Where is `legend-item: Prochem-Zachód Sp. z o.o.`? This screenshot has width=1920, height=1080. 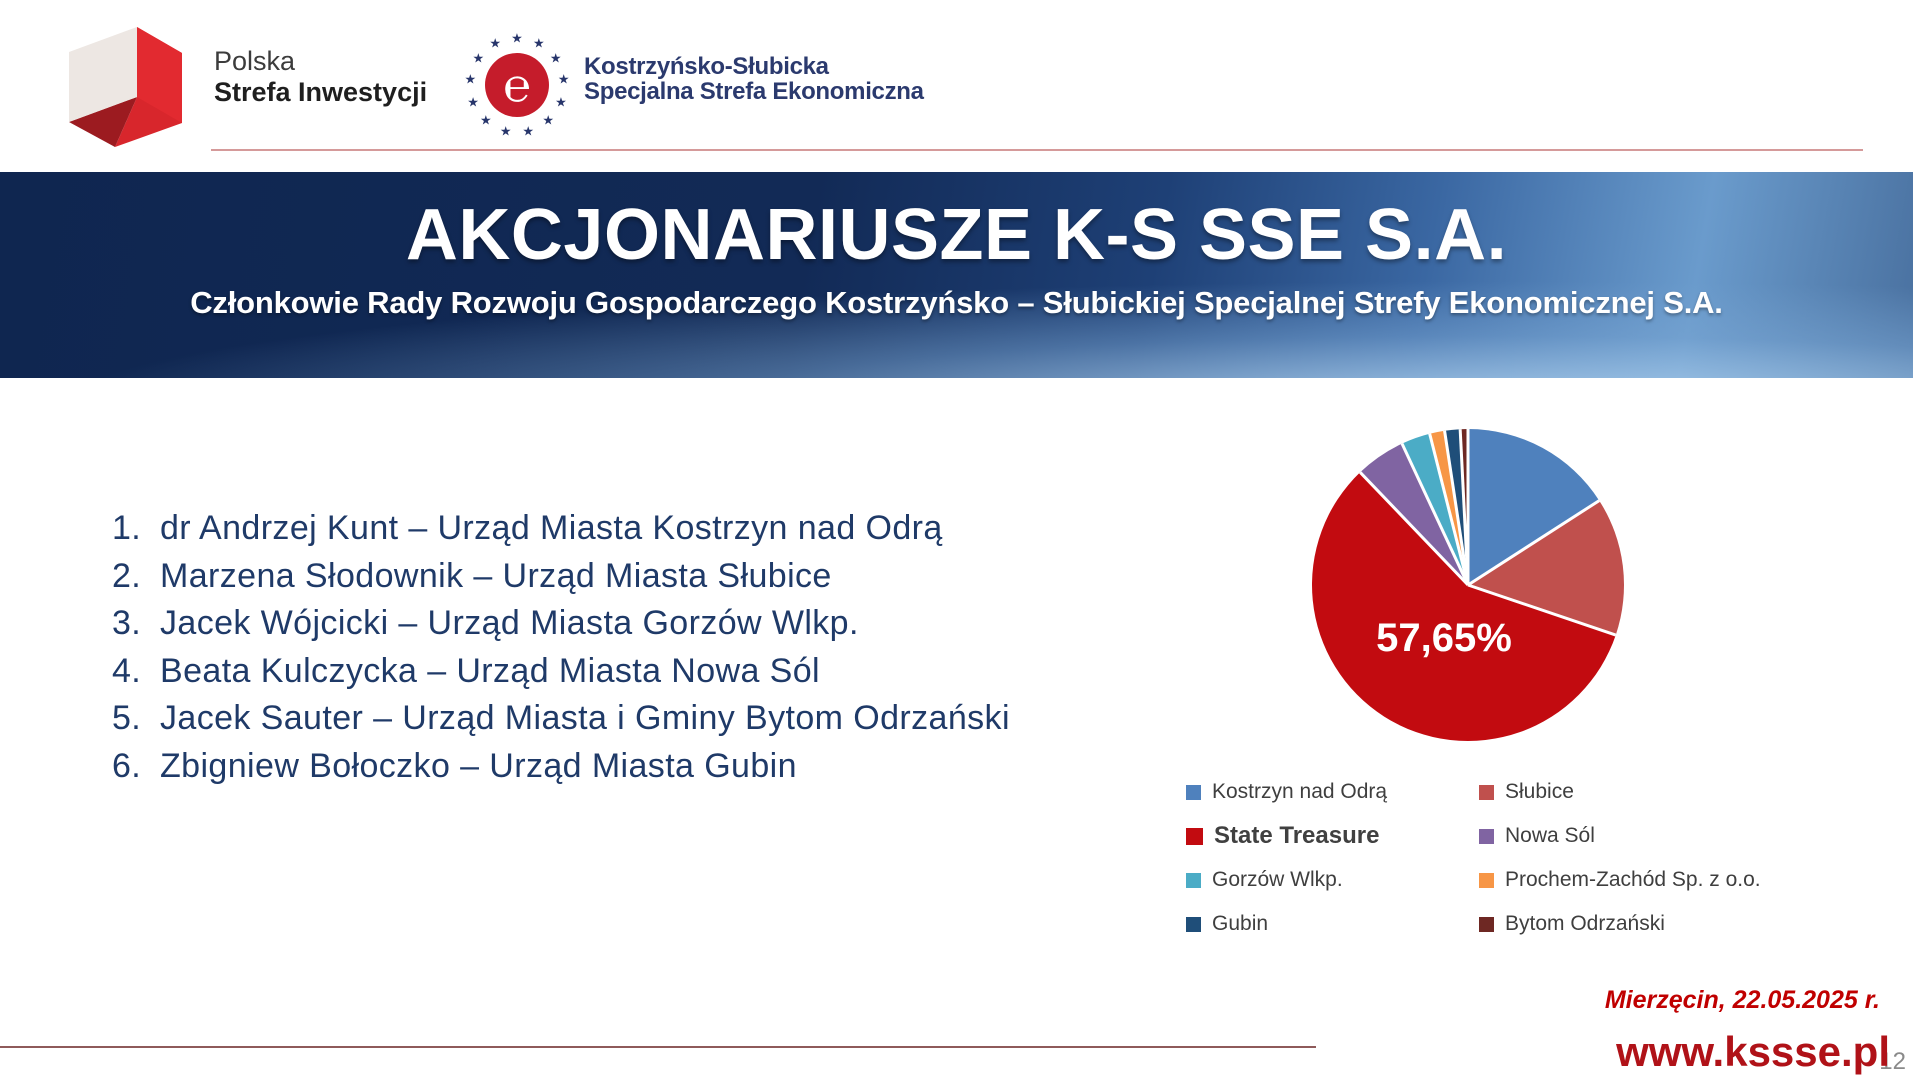 legend-item: Prochem-Zachód Sp. z o.o. is located at coordinates (1620, 880).